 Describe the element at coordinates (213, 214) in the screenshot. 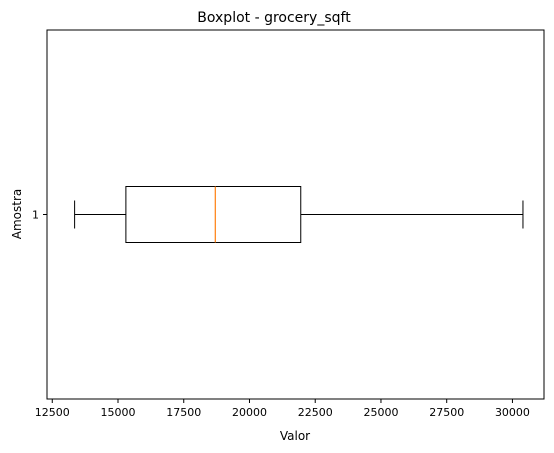

I see `iqr-box` at that location.